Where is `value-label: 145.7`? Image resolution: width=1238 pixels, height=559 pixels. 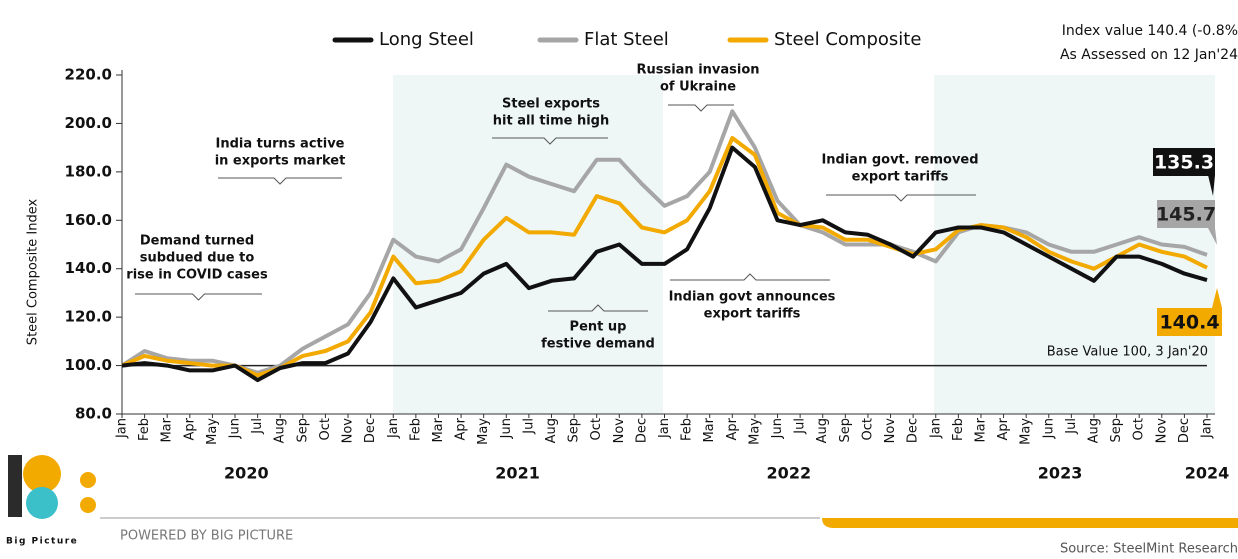 value-label: 145.7 is located at coordinates (1186, 215).